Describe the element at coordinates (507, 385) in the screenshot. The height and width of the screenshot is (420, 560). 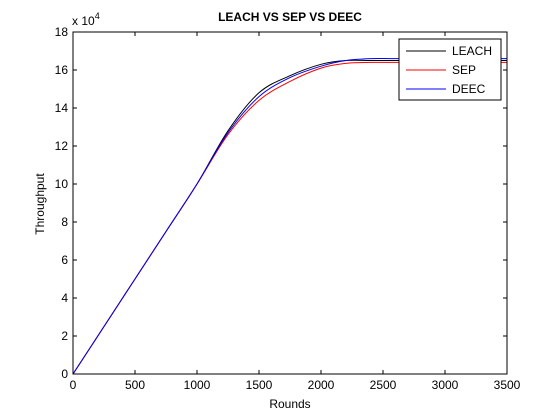
I see `x-tick-label: 3500` at that location.